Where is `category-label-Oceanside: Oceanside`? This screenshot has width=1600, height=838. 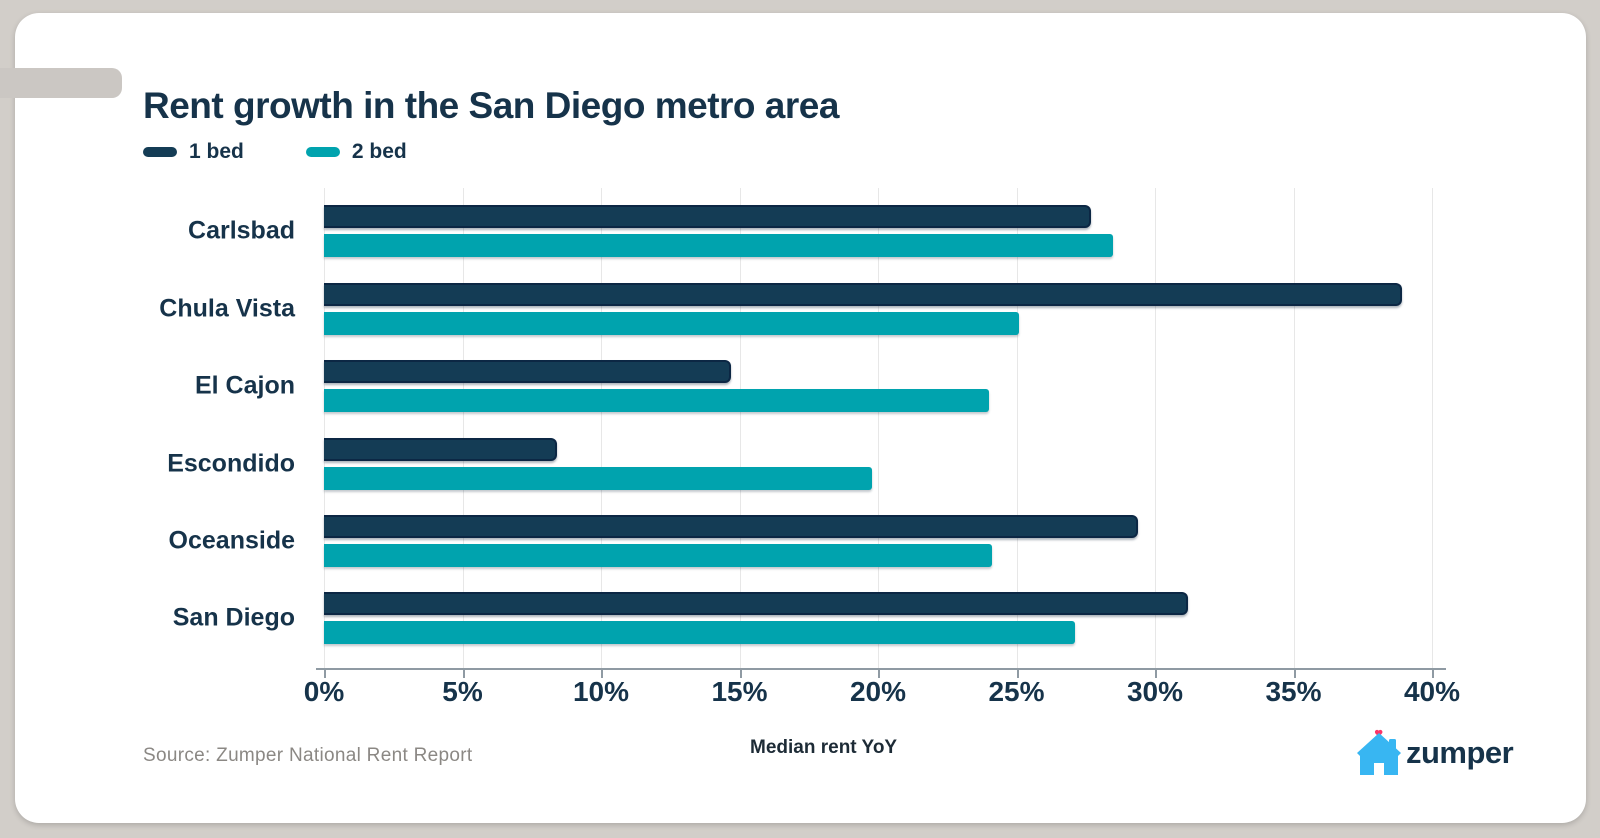 category-label-Oceanside: Oceanside is located at coordinates (231, 540).